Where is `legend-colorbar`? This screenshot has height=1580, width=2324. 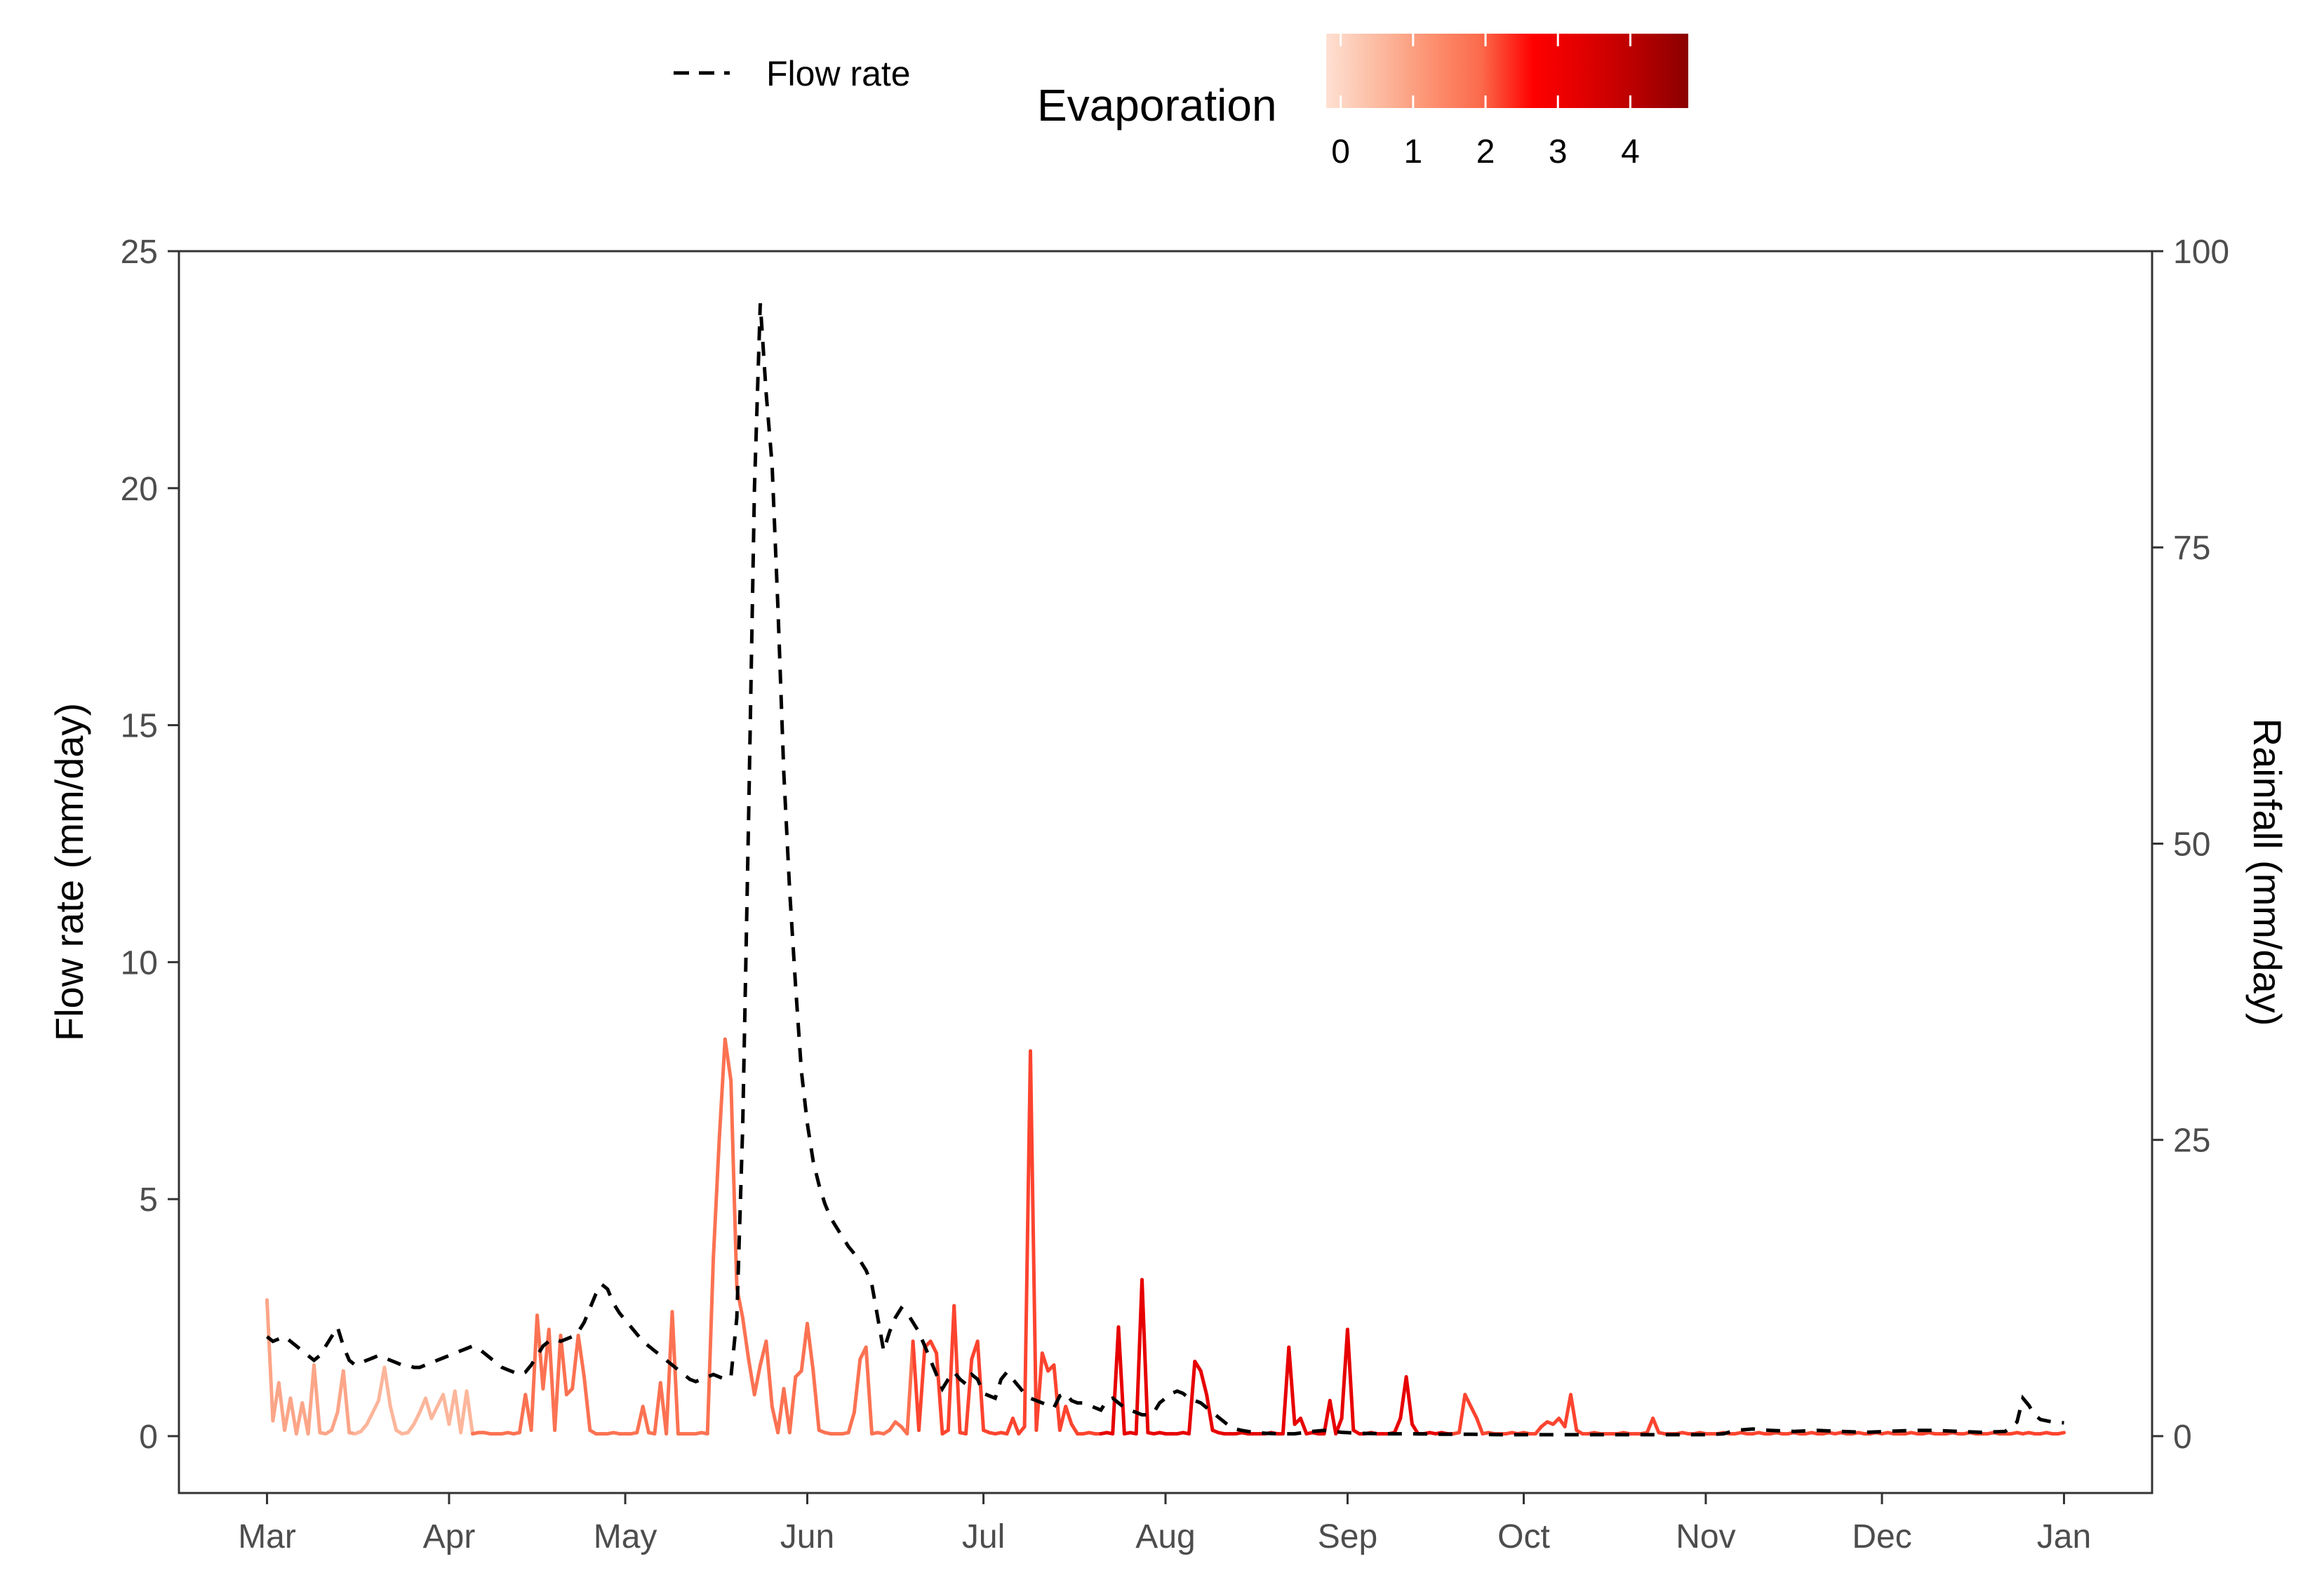
legend-colorbar is located at coordinates (1507, 71).